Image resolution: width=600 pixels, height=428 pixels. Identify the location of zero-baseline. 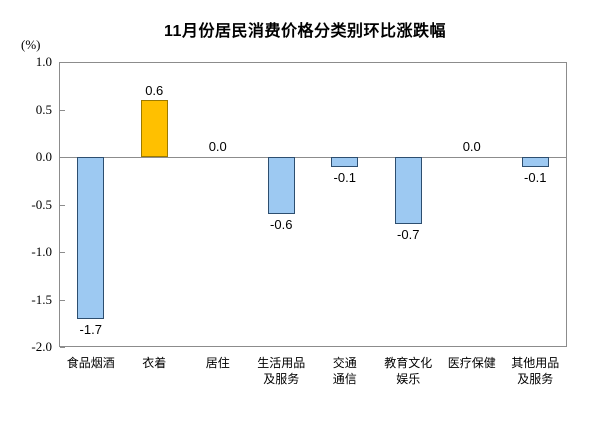
(313, 157).